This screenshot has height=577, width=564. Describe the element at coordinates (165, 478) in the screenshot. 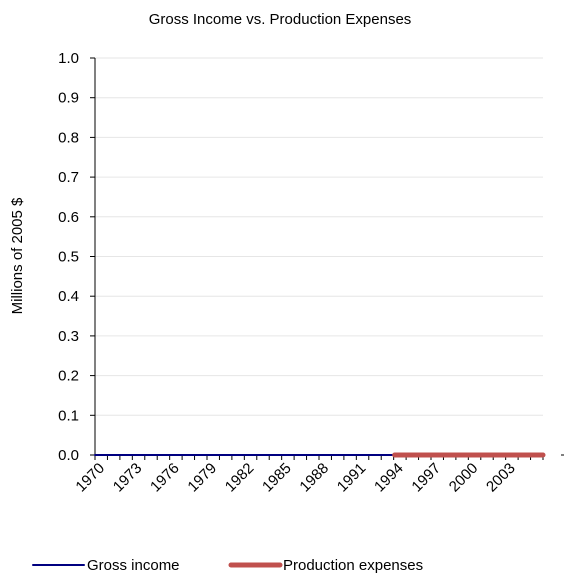

I see `x-tick-label: 1976` at that location.